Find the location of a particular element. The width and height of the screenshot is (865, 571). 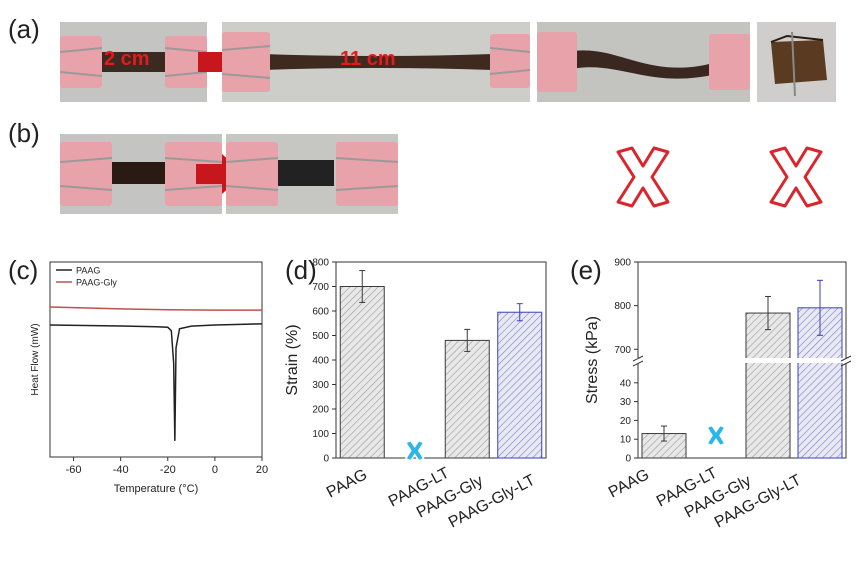

y-tick-label: 300 is located at coordinates (320, 385).